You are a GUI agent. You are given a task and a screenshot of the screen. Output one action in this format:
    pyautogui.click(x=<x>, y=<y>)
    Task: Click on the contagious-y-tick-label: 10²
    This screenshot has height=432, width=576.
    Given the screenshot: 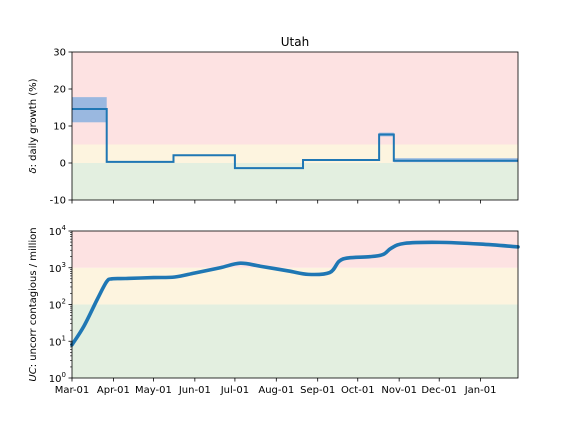 What is the action you would take?
    pyautogui.click(x=57, y=305)
    